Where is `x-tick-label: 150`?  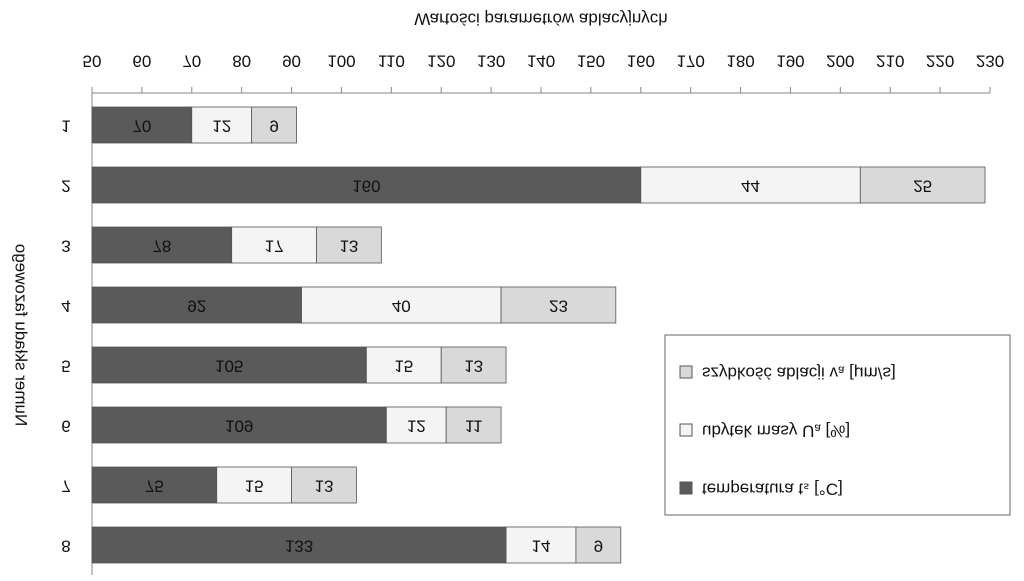 x-tick-label: 150 is located at coordinates (591, 61).